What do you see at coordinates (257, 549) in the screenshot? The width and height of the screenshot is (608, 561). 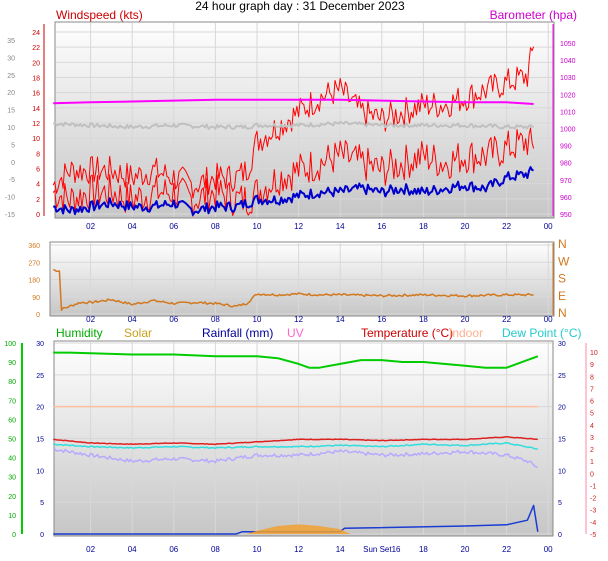 I see `temp-x-tick-label: 10` at bounding box center [257, 549].